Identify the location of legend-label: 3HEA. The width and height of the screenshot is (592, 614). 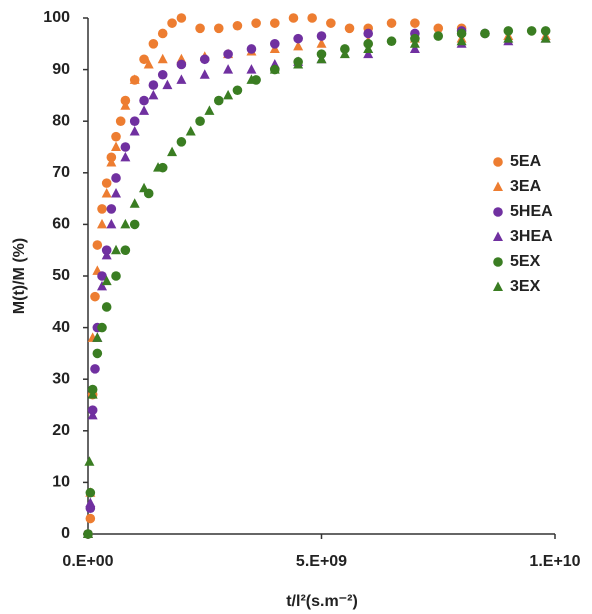
(531, 236).